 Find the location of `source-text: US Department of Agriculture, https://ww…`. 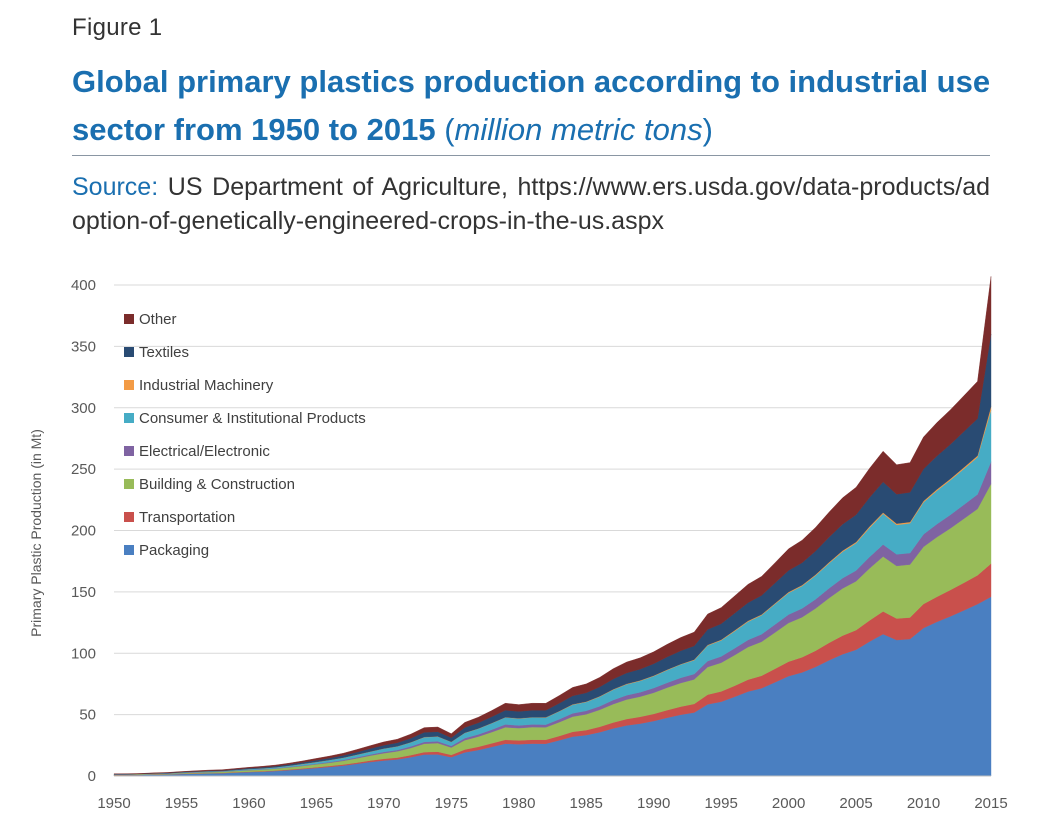

source-text: US Department of Agriculture, https://ww… is located at coordinates (531, 204).